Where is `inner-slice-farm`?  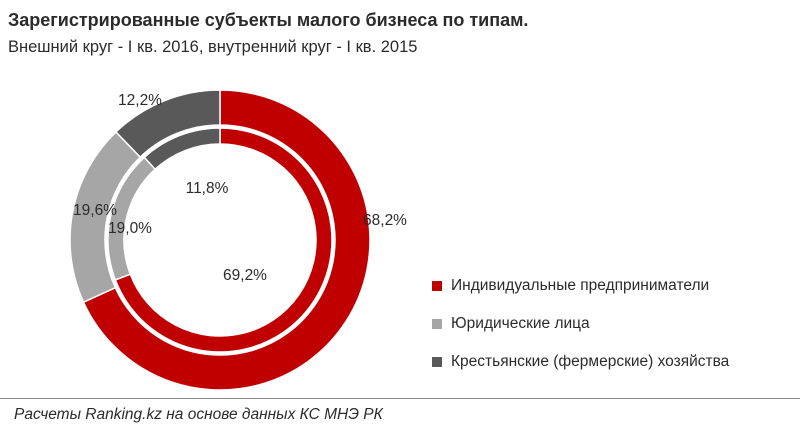 inner-slice-farm is located at coordinates (182, 149).